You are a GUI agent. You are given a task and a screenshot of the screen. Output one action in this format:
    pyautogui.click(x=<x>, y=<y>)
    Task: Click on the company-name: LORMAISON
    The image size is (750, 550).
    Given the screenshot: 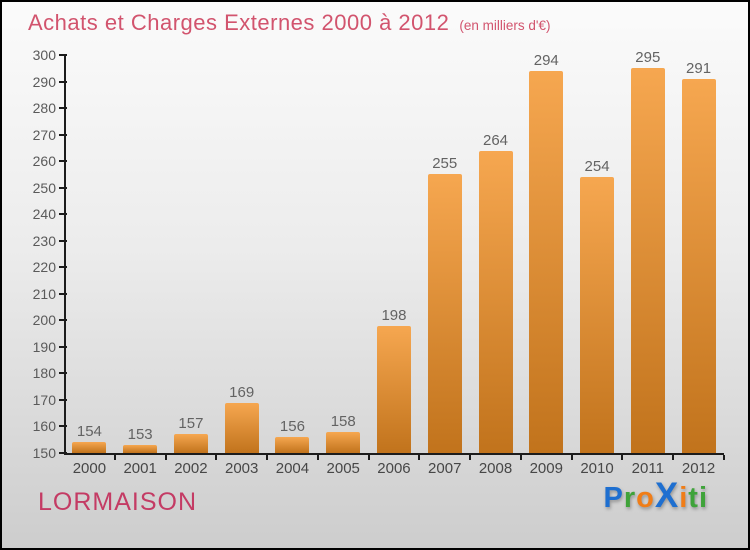 What is the action you would take?
    pyautogui.click(x=118, y=502)
    